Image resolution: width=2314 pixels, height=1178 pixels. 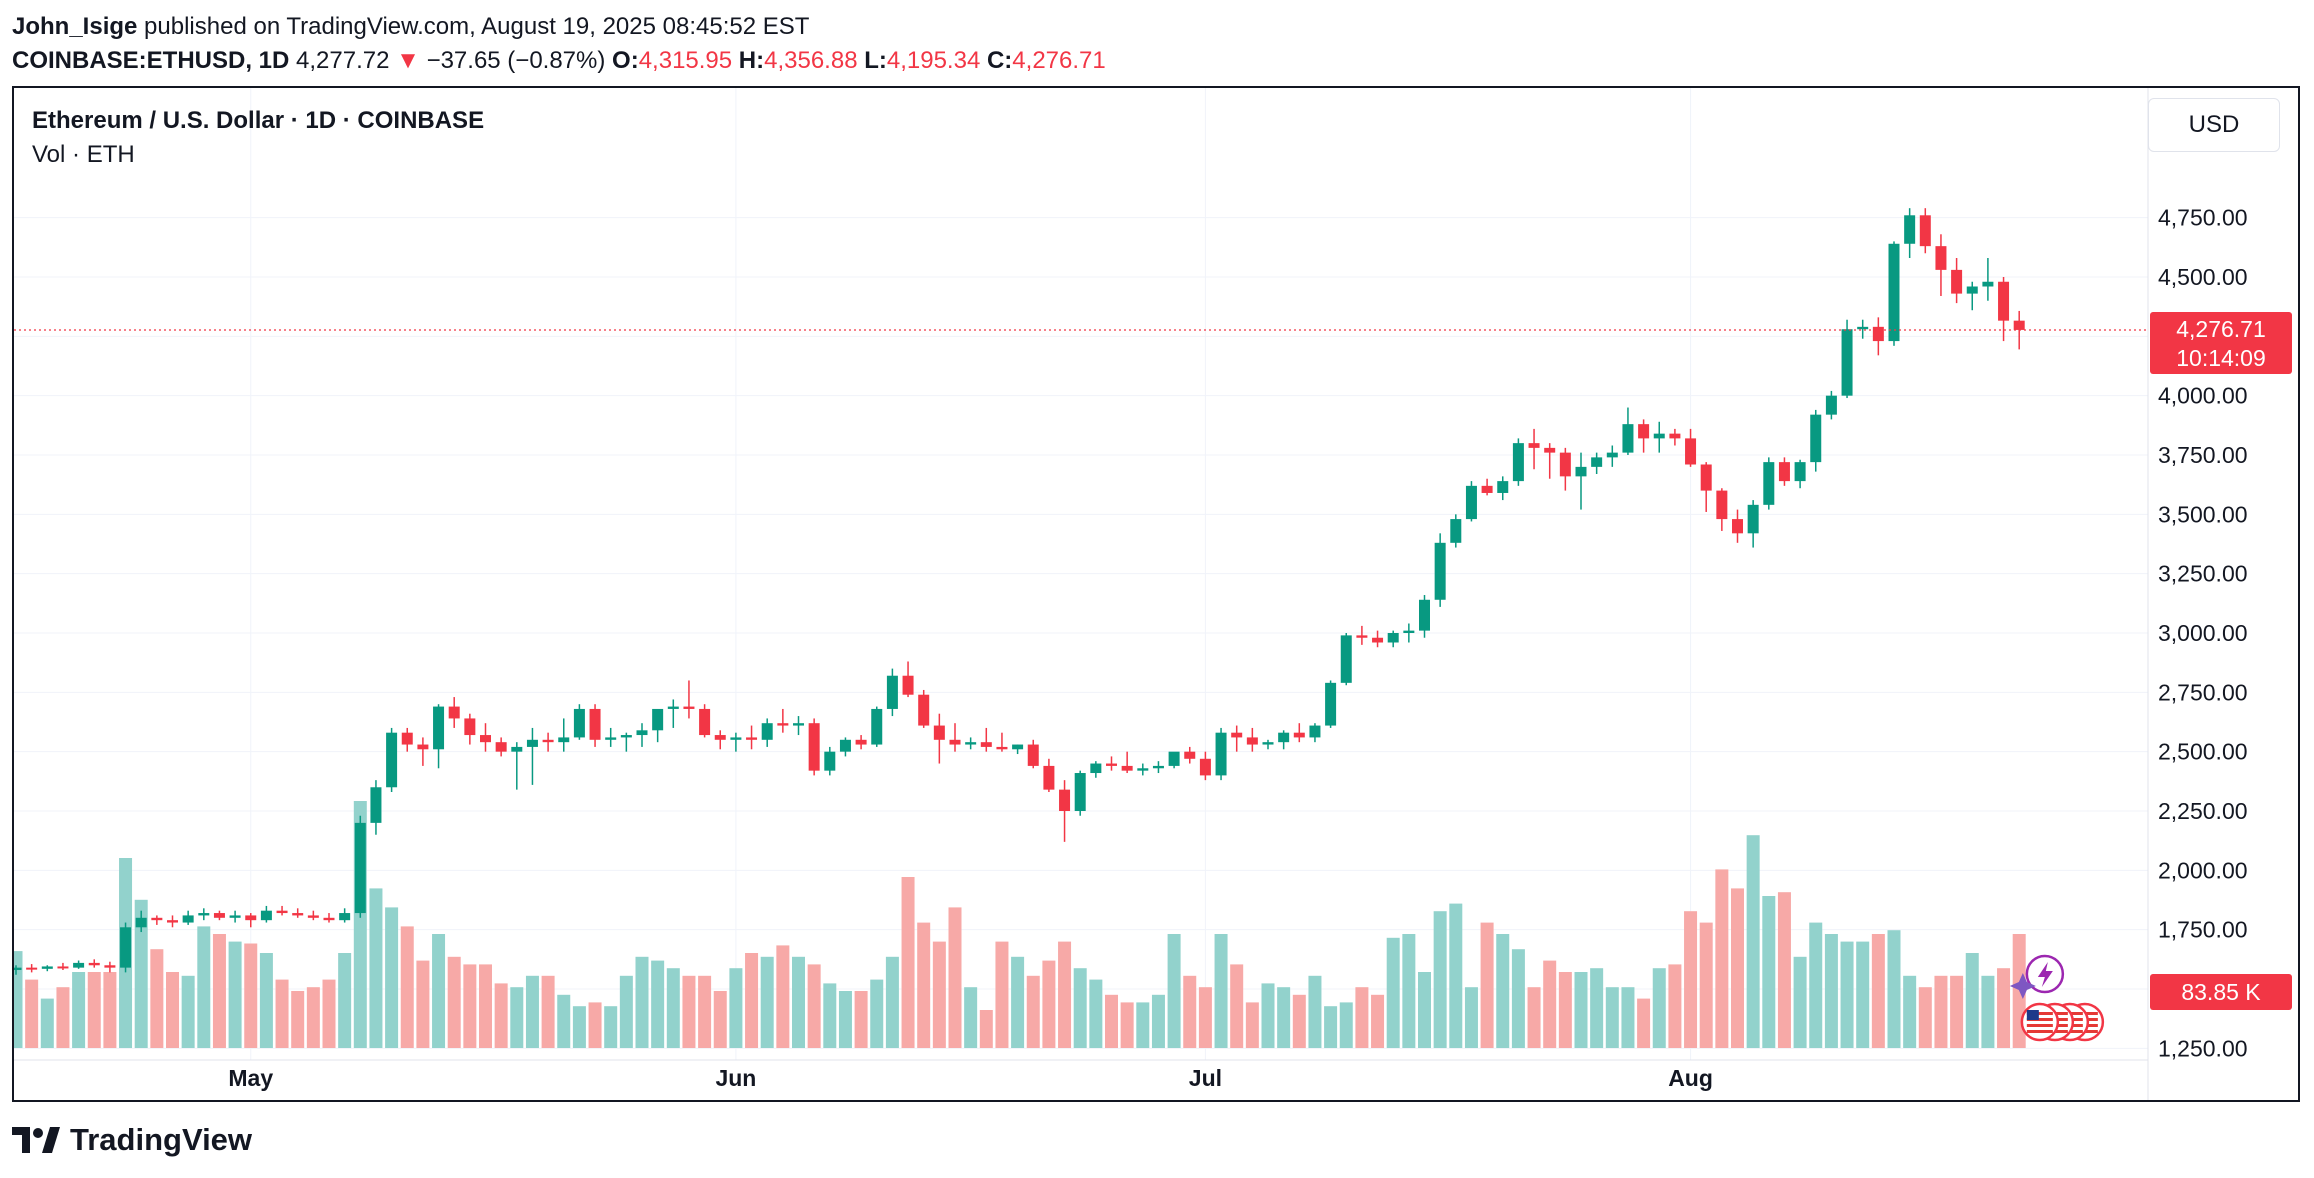 What do you see at coordinates (2040, 1022) in the screenshot?
I see `flag-ring` at bounding box center [2040, 1022].